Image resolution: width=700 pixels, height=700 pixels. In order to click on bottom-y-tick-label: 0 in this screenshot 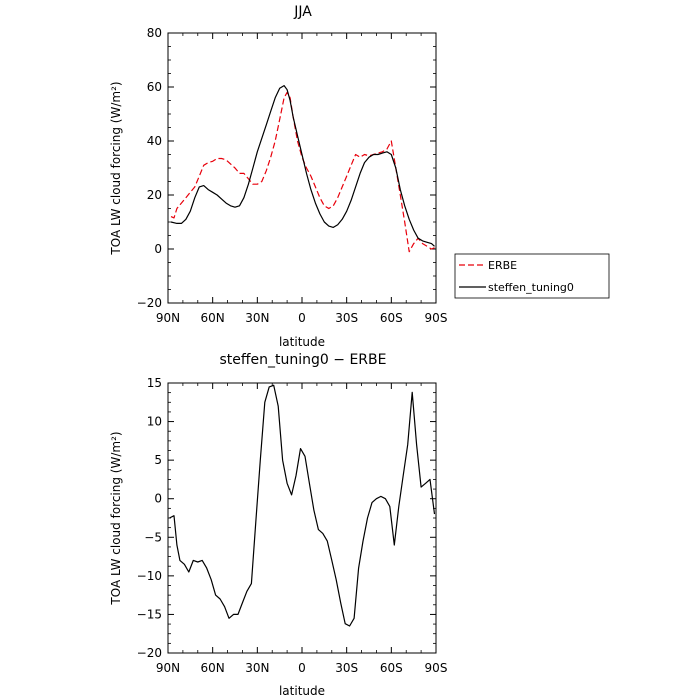, I will do `click(158, 499)`.